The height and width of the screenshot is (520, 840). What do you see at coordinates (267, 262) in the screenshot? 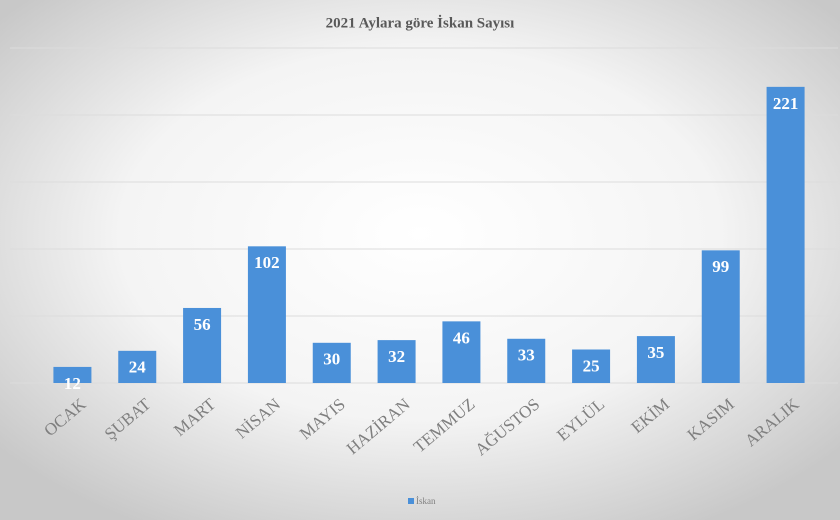
I see `data-label: 102` at bounding box center [267, 262].